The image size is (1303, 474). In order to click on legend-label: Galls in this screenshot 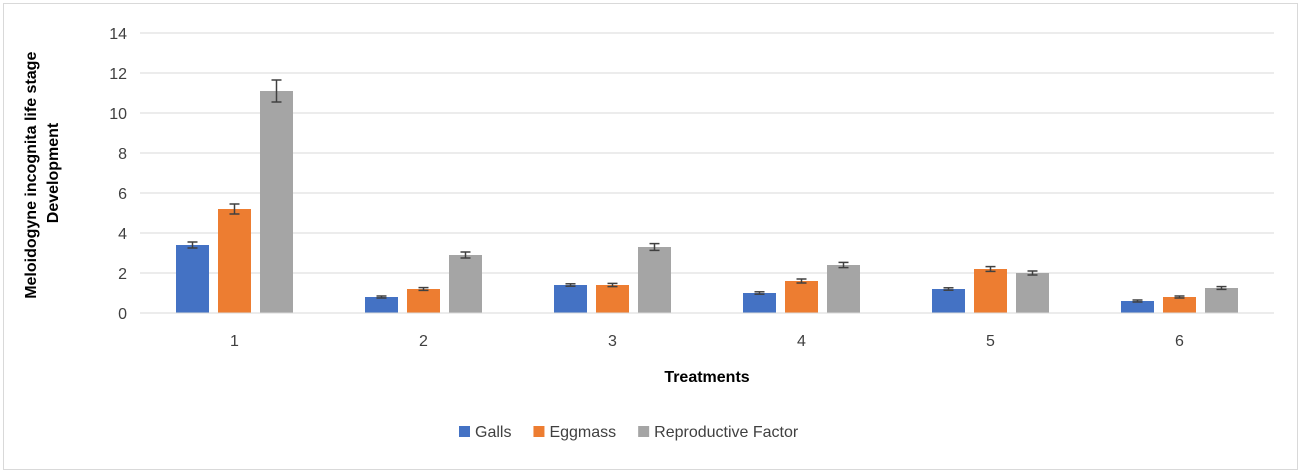, I will do `click(493, 432)`.